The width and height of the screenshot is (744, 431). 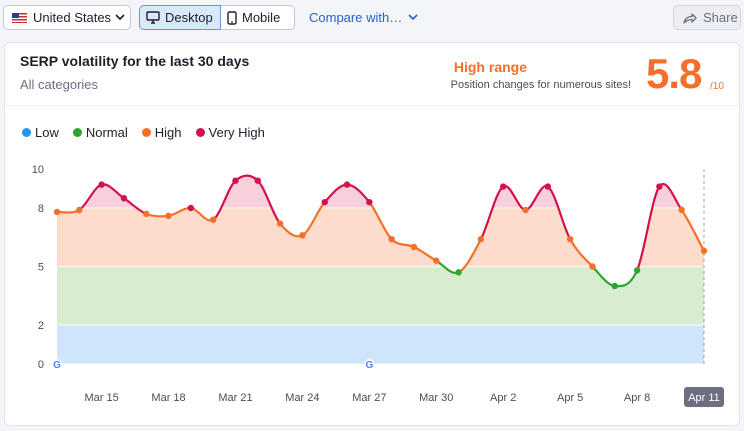 What do you see at coordinates (490, 67) in the screenshot?
I see `range-label: High range` at bounding box center [490, 67].